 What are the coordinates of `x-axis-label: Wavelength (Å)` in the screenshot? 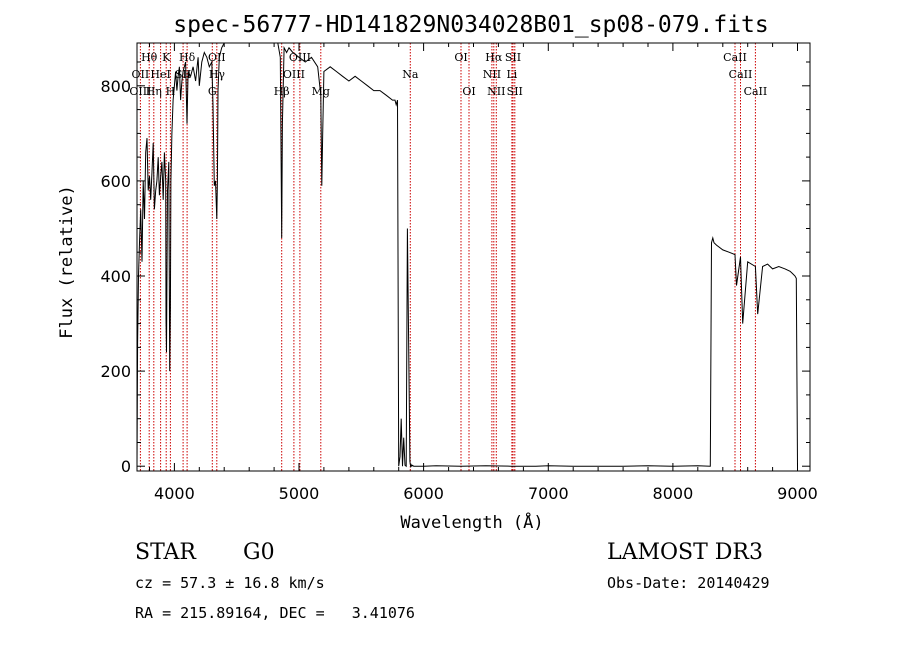 It's located at (471, 522).